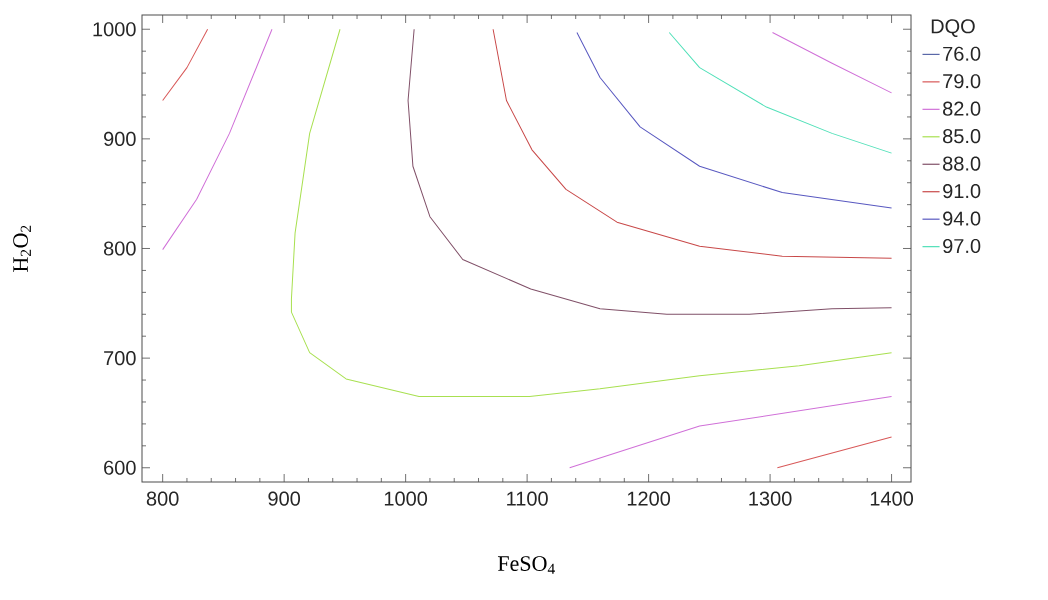  What do you see at coordinates (120, 467) in the screenshot?
I see `y-tick-label: 600` at bounding box center [120, 467].